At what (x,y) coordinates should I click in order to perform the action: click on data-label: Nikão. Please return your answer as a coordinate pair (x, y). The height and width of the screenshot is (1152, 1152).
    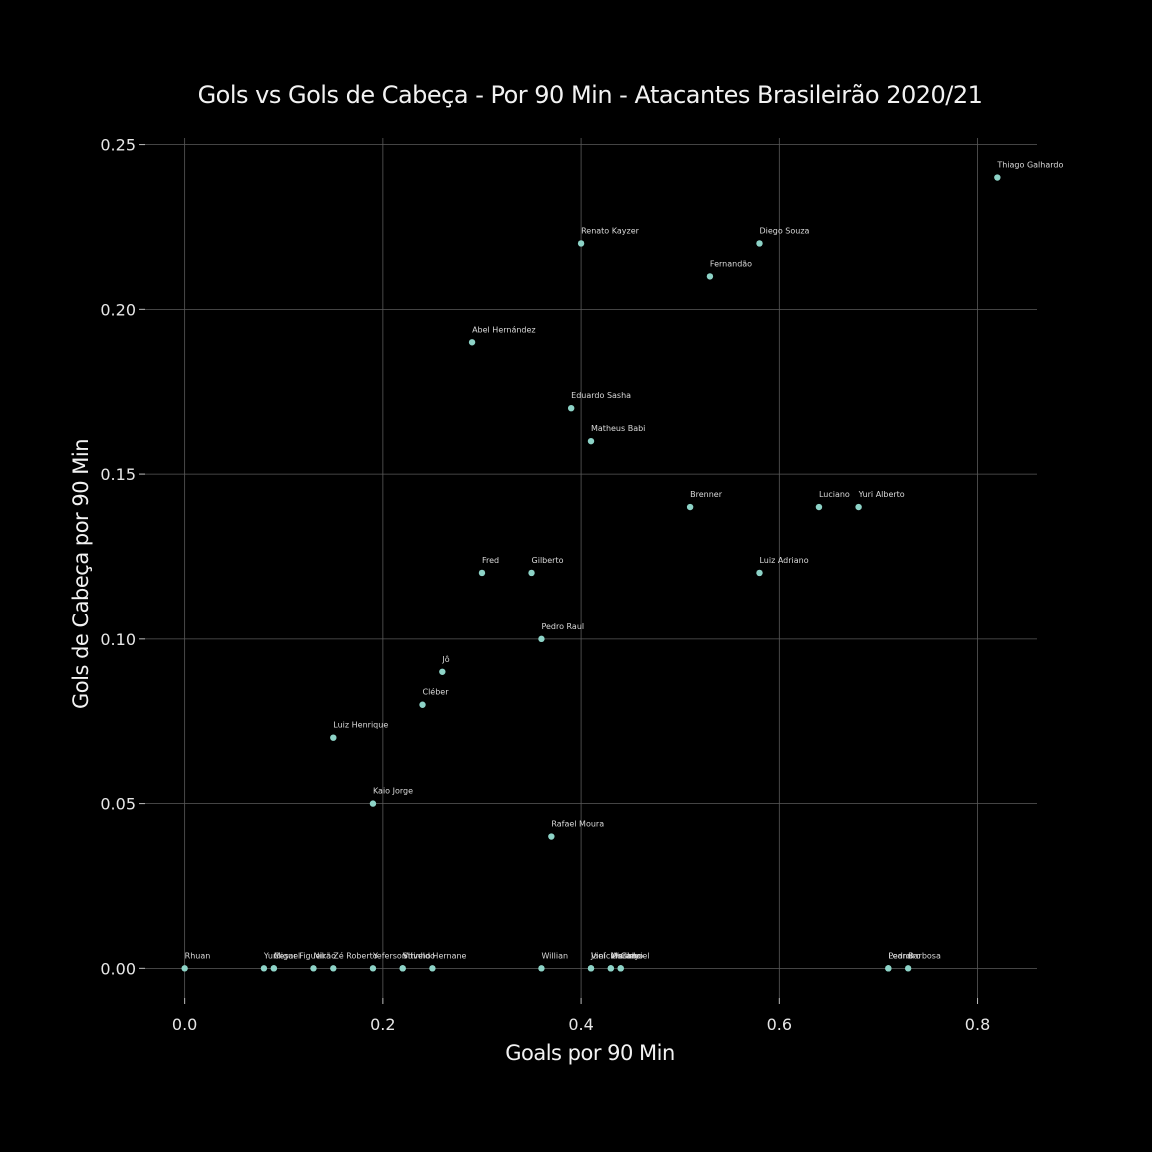
    Looking at the image, I should click on (324, 955).